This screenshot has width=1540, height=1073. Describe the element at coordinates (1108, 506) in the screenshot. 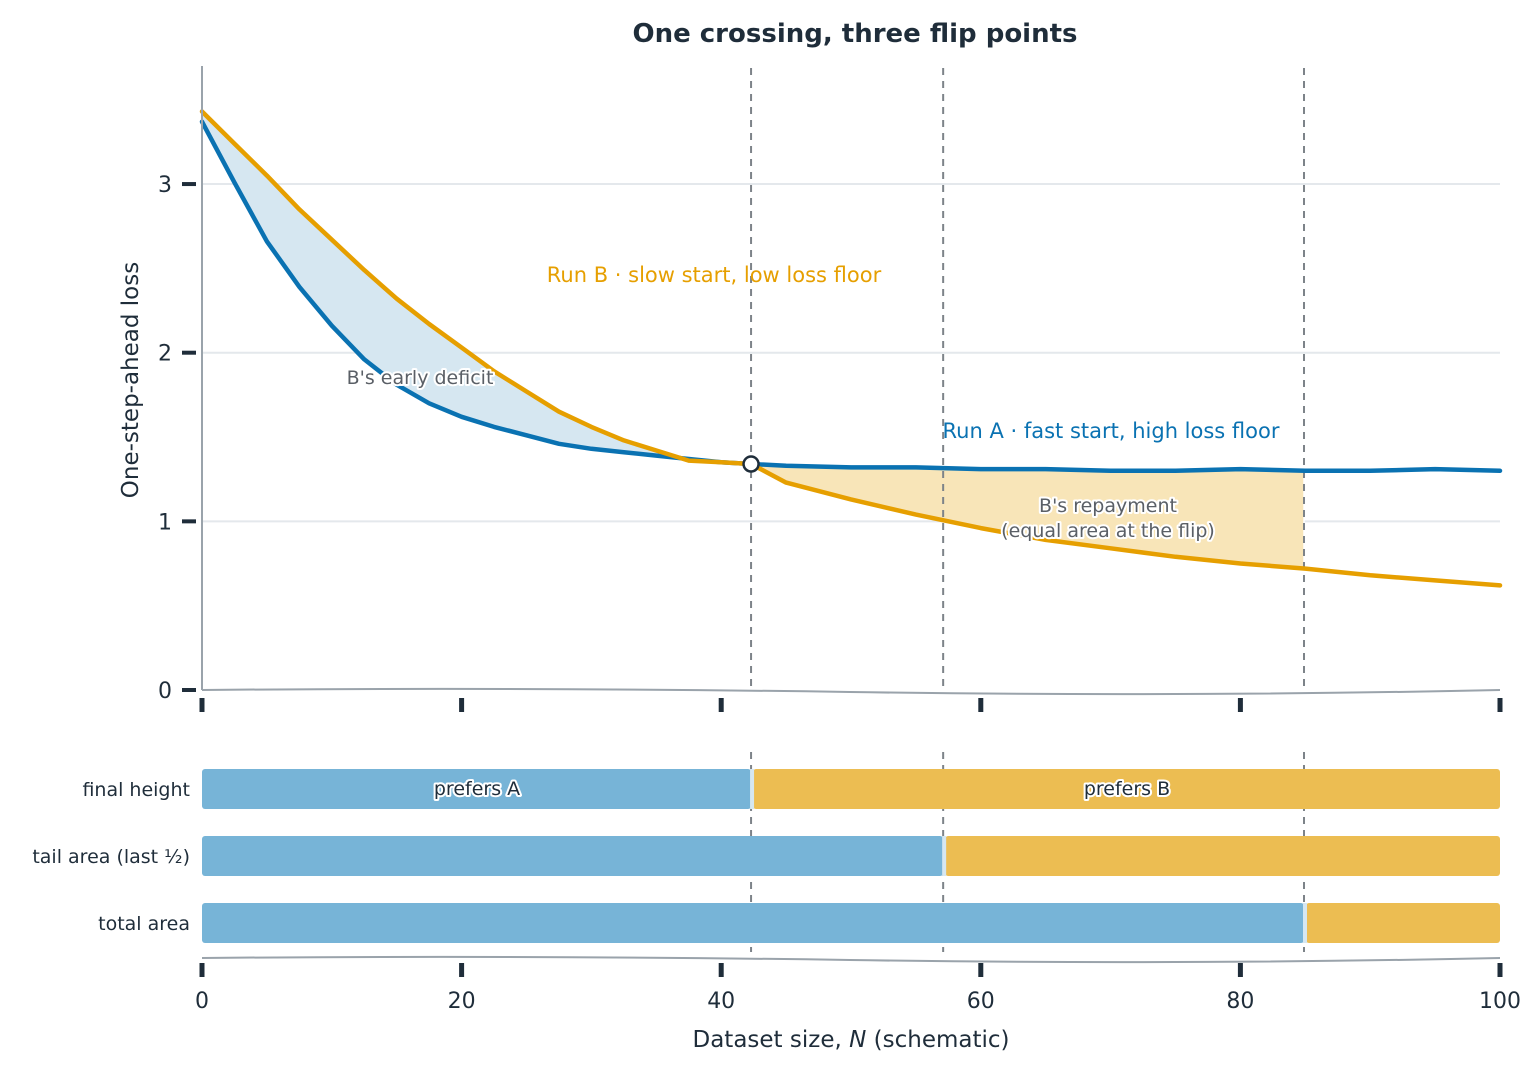

I see `annotation-repayment: B's repayment` at that location.